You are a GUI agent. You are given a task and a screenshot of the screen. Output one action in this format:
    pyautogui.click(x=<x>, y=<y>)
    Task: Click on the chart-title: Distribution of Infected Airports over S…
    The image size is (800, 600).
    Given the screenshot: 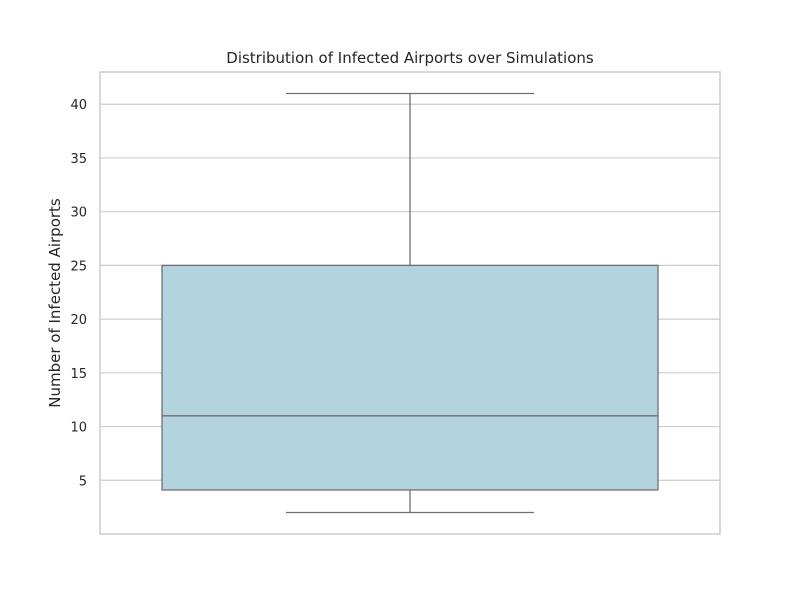 What is the action you would take?
    pyautogui.click(x=410, y=58)
    